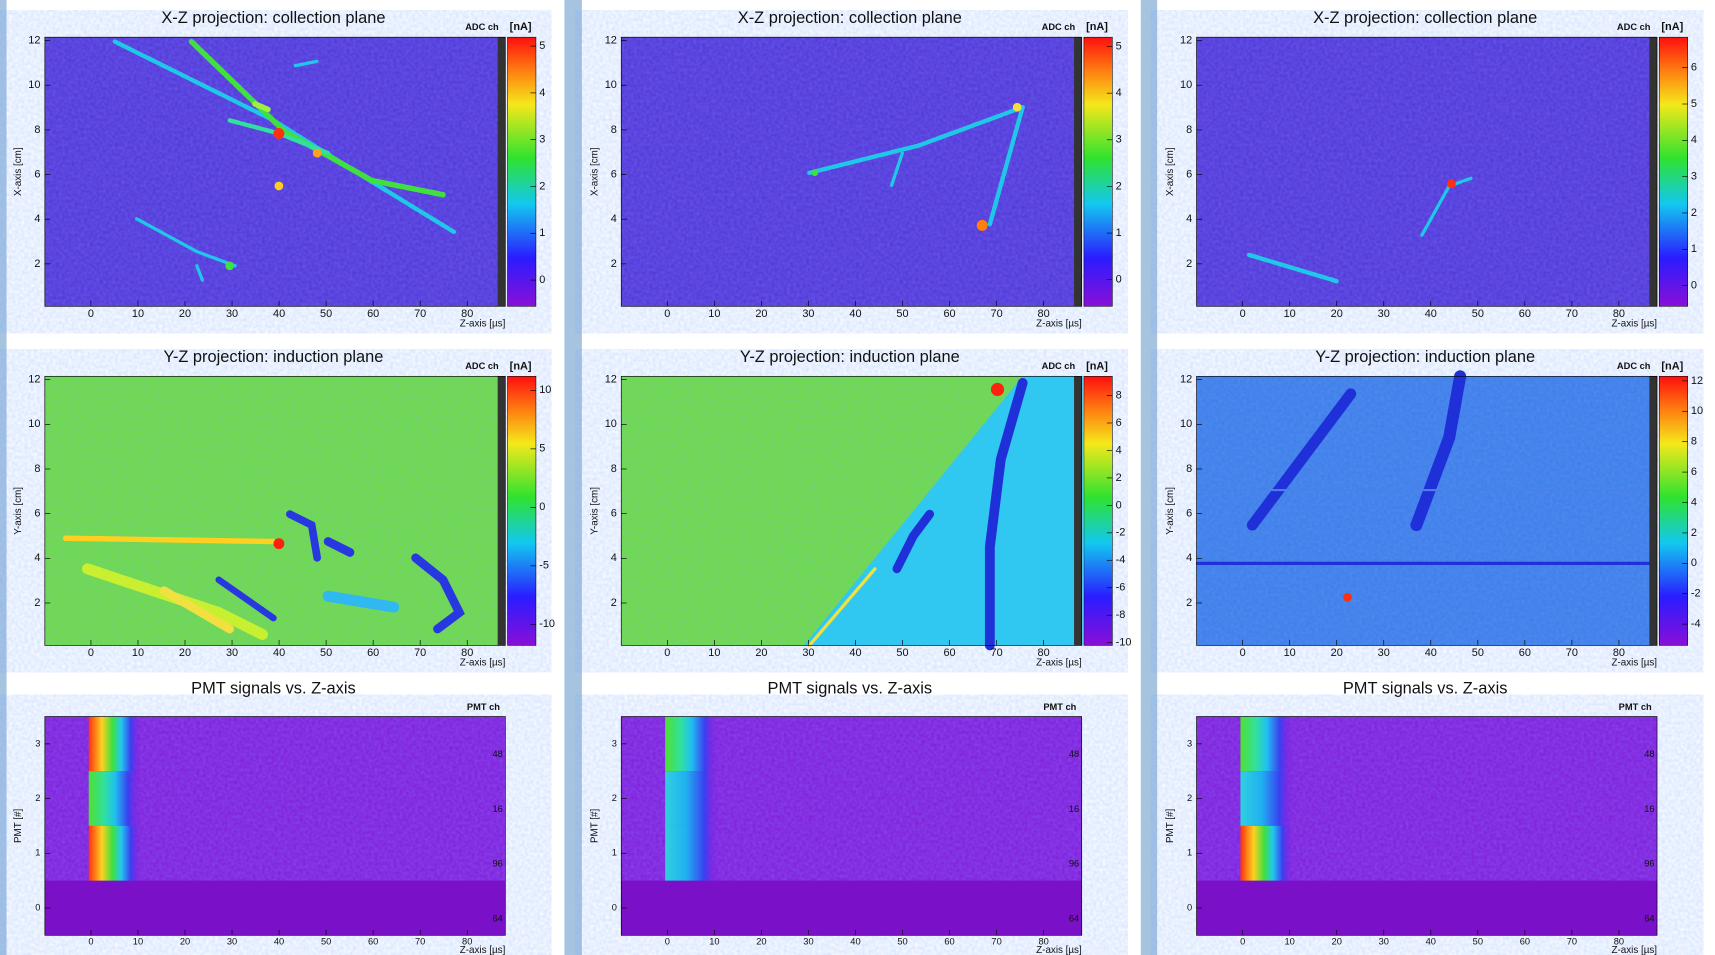  I want to click on pmt-lower-band, so click(1427, 908).